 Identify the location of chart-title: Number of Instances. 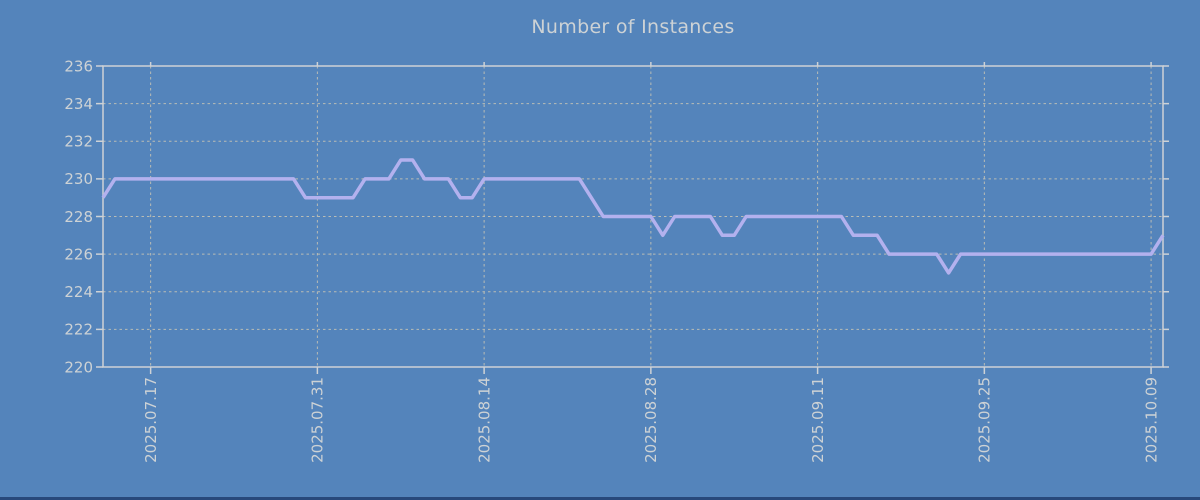
(633, 27).